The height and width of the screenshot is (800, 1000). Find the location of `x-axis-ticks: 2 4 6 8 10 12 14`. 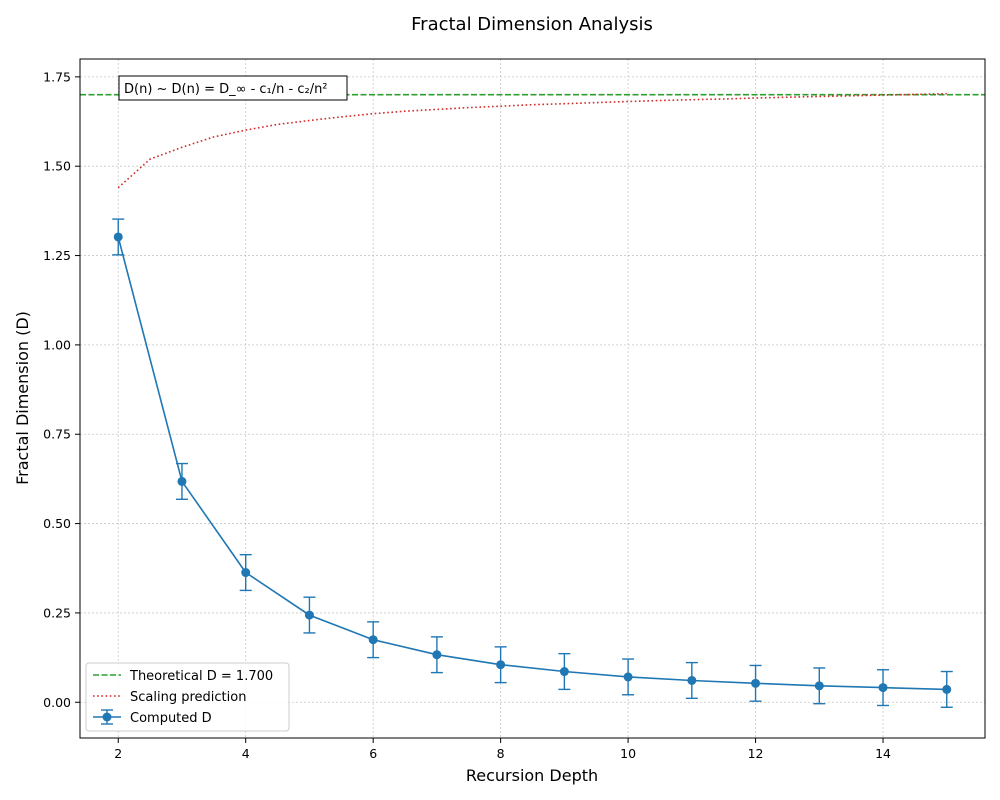

x-axis-ticks: 2 4 6 8 10 12 14 is located at coordinates (502, 749).